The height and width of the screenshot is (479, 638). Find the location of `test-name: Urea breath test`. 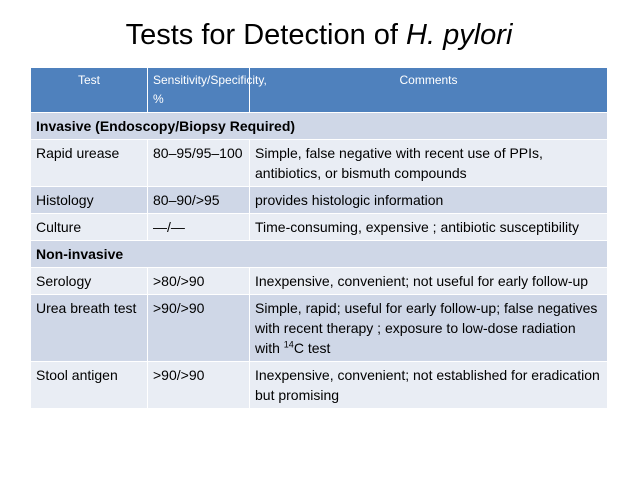

test-name: Urea breath test is located at coordinates (89, 328).